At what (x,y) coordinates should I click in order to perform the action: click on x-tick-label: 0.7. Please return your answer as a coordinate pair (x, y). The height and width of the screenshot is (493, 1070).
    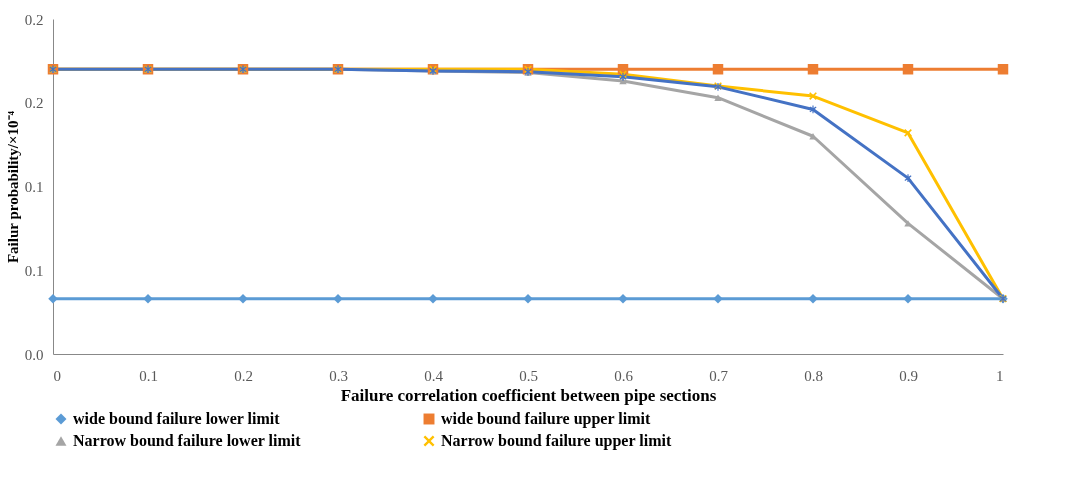
    Looking at the image, I should click on (719, 375).